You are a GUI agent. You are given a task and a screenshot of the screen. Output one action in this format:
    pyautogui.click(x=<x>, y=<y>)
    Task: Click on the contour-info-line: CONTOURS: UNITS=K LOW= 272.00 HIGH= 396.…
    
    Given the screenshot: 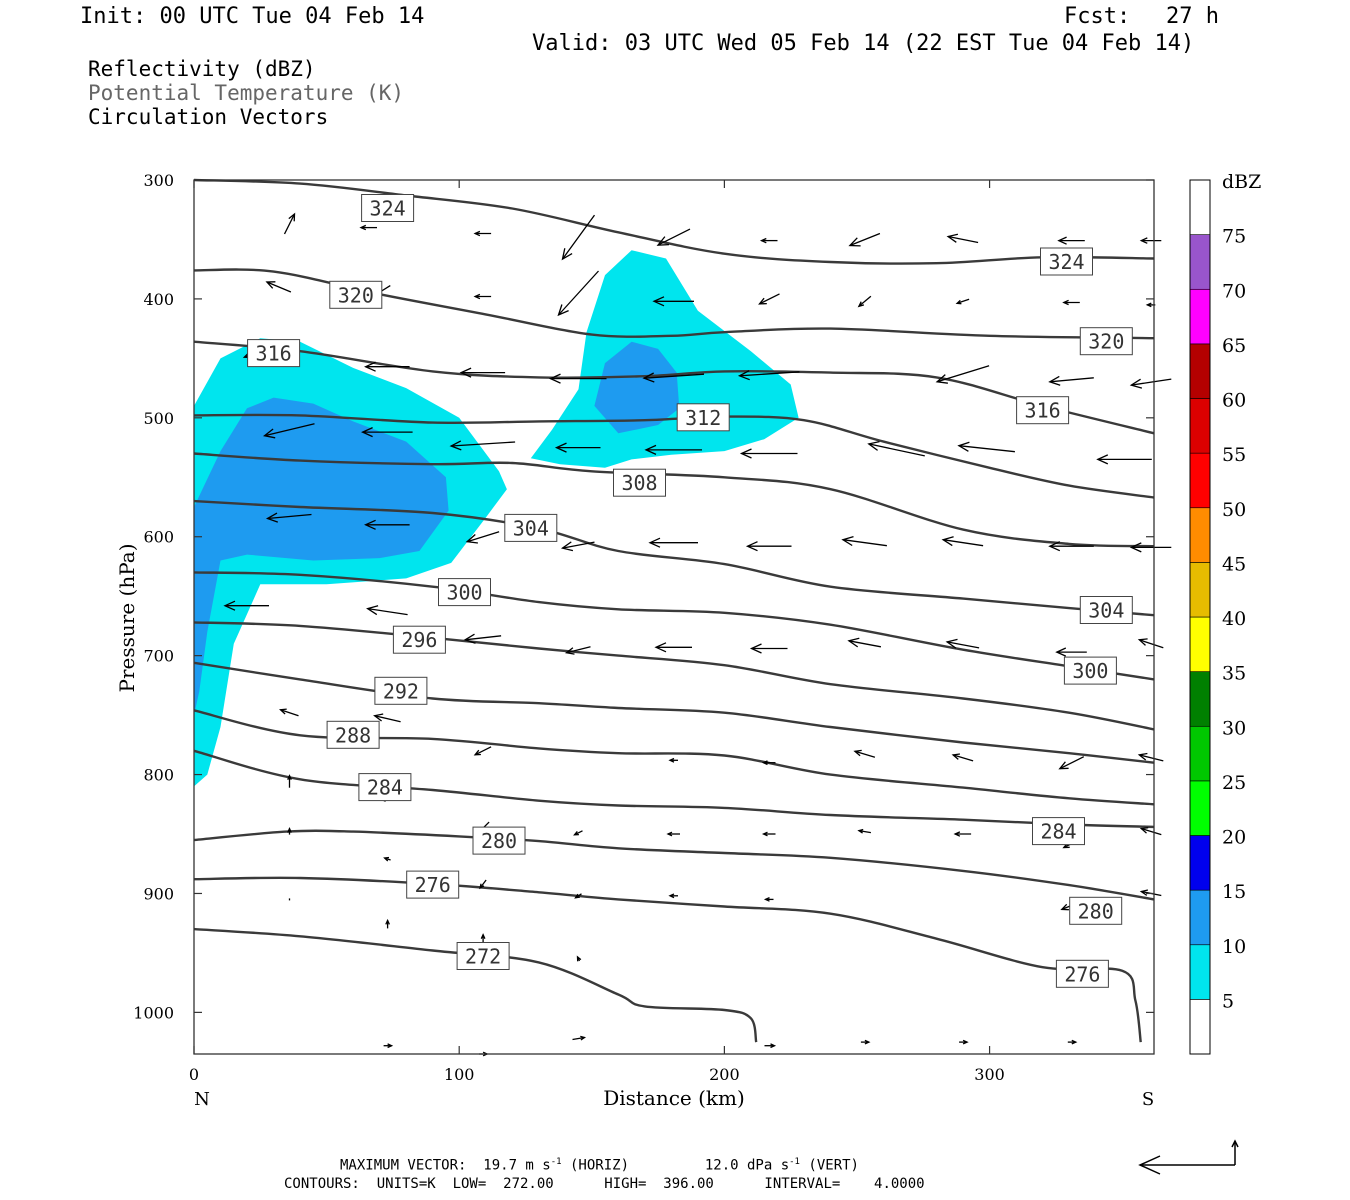 What is the action you would take?
    pyautogui.click(x=604, y=1184)
    